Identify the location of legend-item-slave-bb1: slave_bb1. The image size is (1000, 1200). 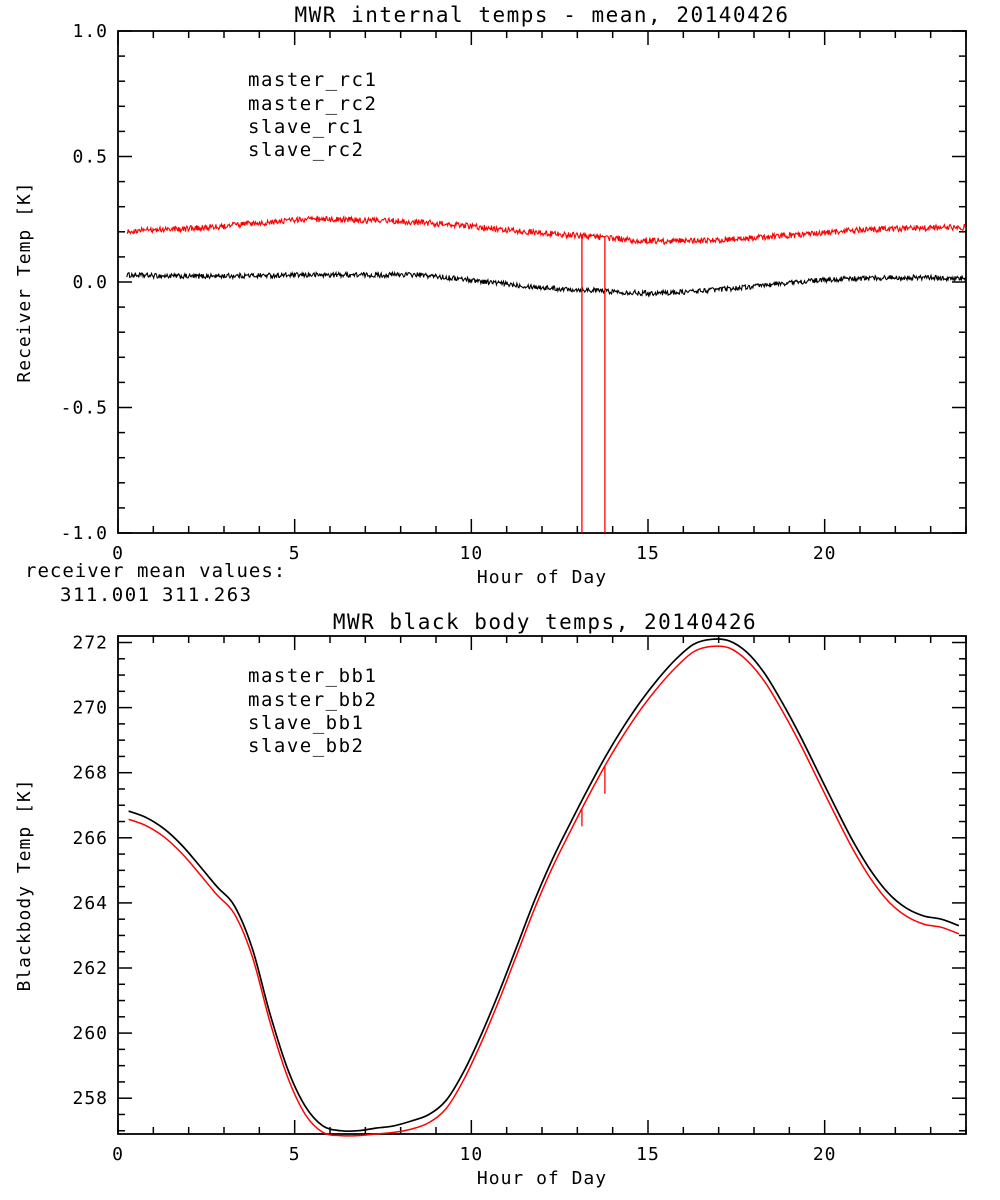
(306, 723).